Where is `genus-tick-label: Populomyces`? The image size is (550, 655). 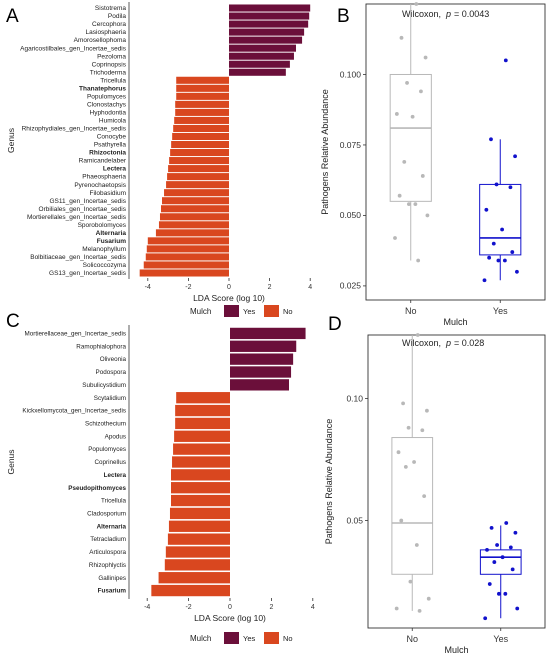 genus-tick-label: Populomyces is located at coordinates (107, 449).